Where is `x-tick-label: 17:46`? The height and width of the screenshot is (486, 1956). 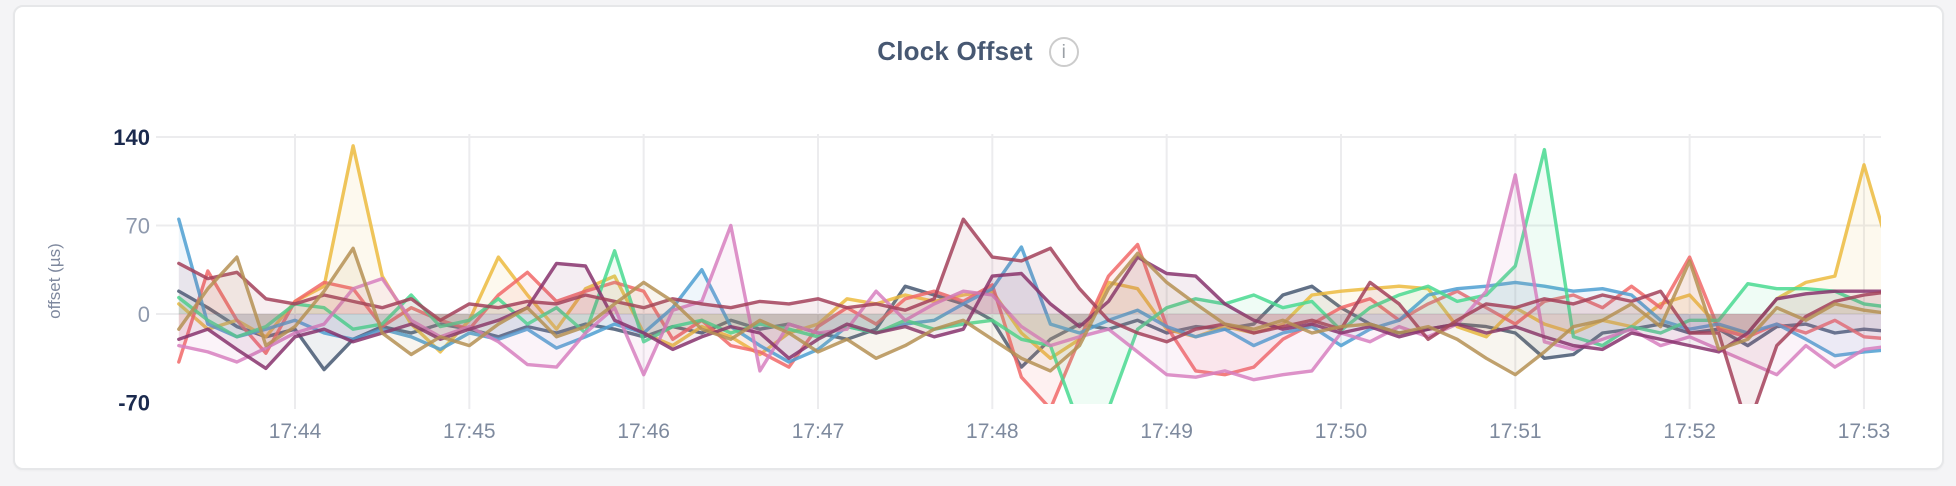 x-tick-label: 17:46 is located at coordinates (643, 431).